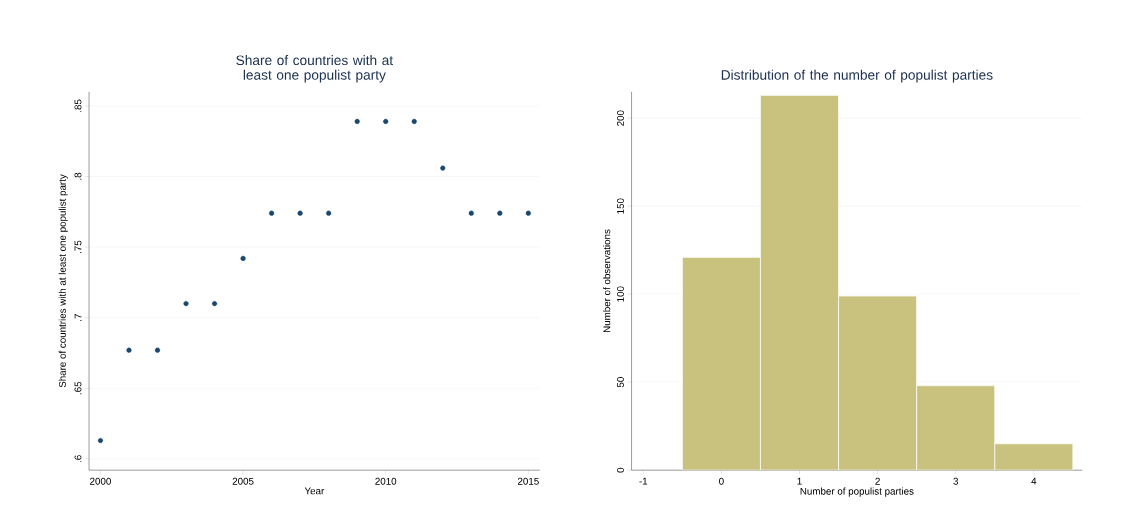 This screenshot has height=517, width=1124. I want to click on y-tick-label: .75, so click(78, 246).